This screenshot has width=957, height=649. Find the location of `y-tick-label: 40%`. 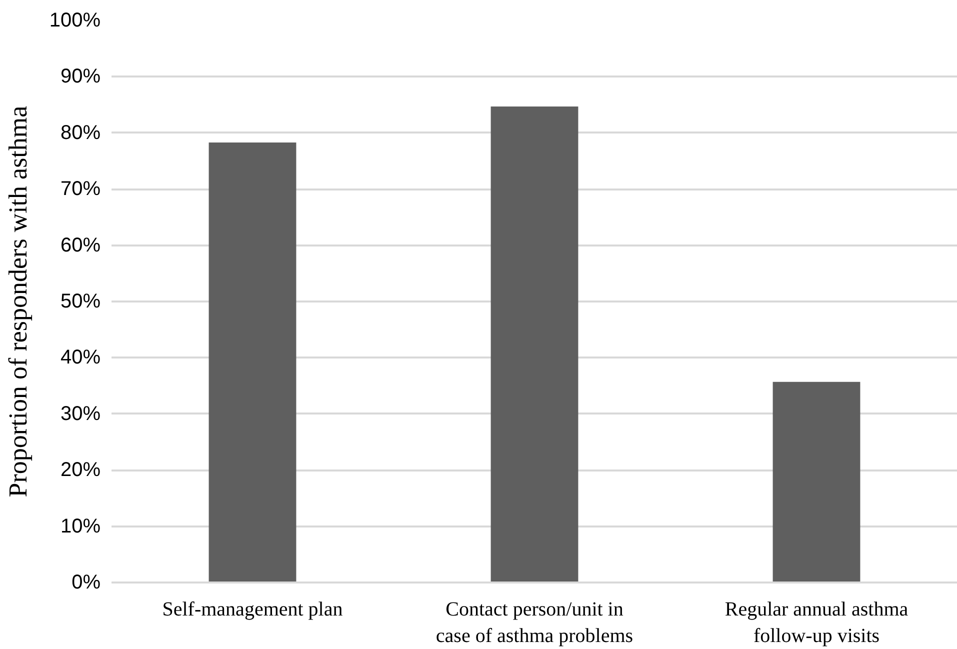

y-tick-label: 40% is located at coordinates (80, 357).